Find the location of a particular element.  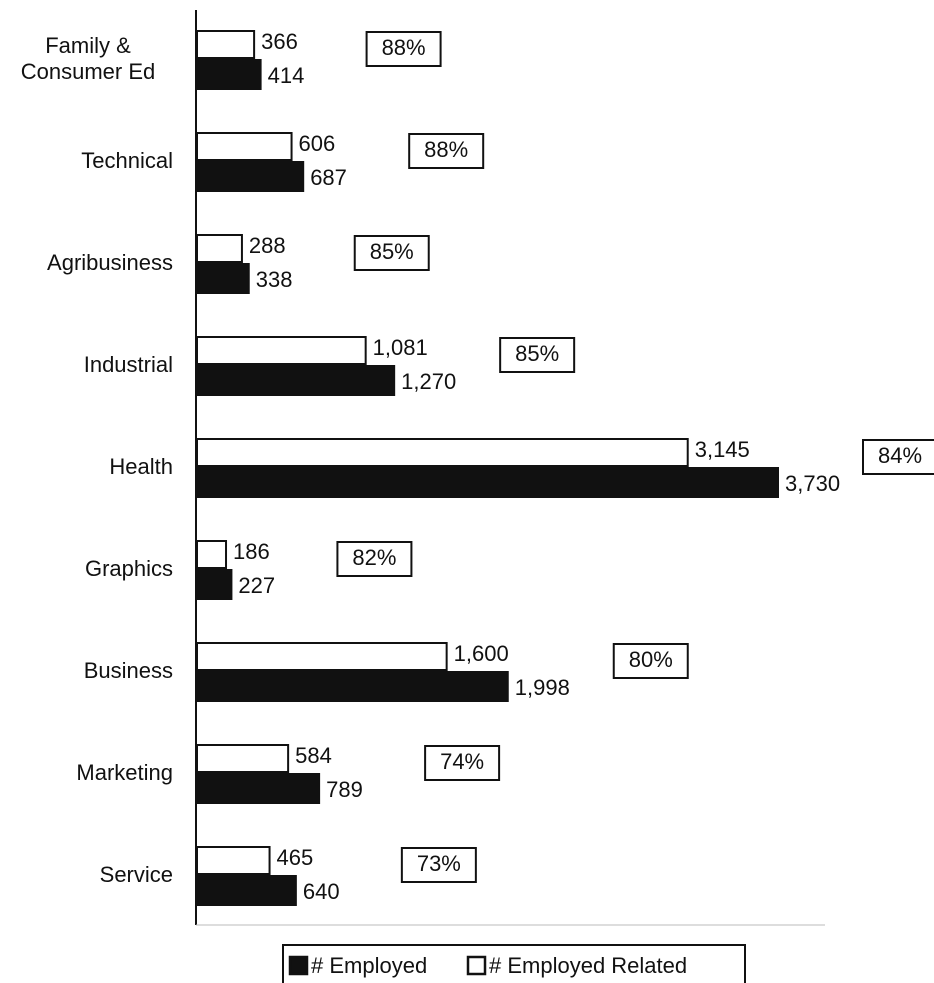

legend-box is located at coordinates (514, 963).